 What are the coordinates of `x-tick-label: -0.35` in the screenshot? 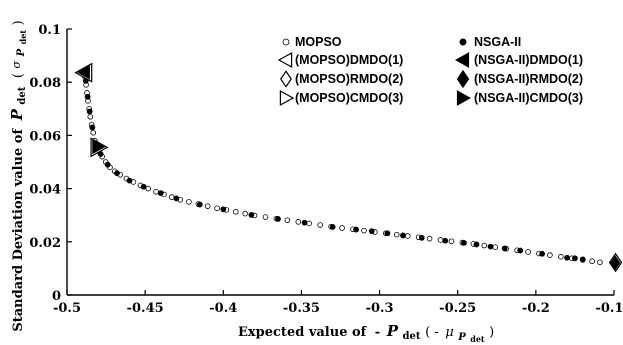 It's located at (301, 308).